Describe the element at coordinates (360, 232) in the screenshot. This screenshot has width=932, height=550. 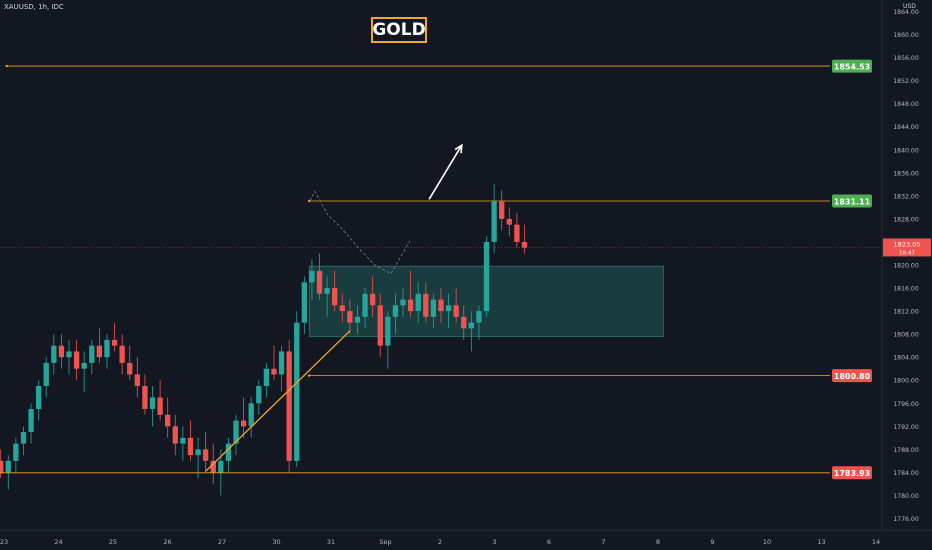
I see `projection-path` at that location.